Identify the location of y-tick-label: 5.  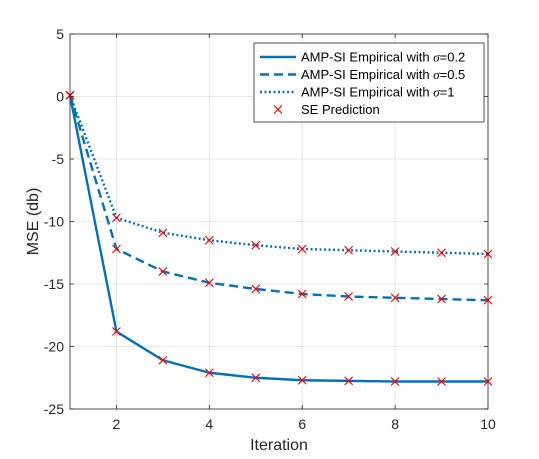
(60, 34).